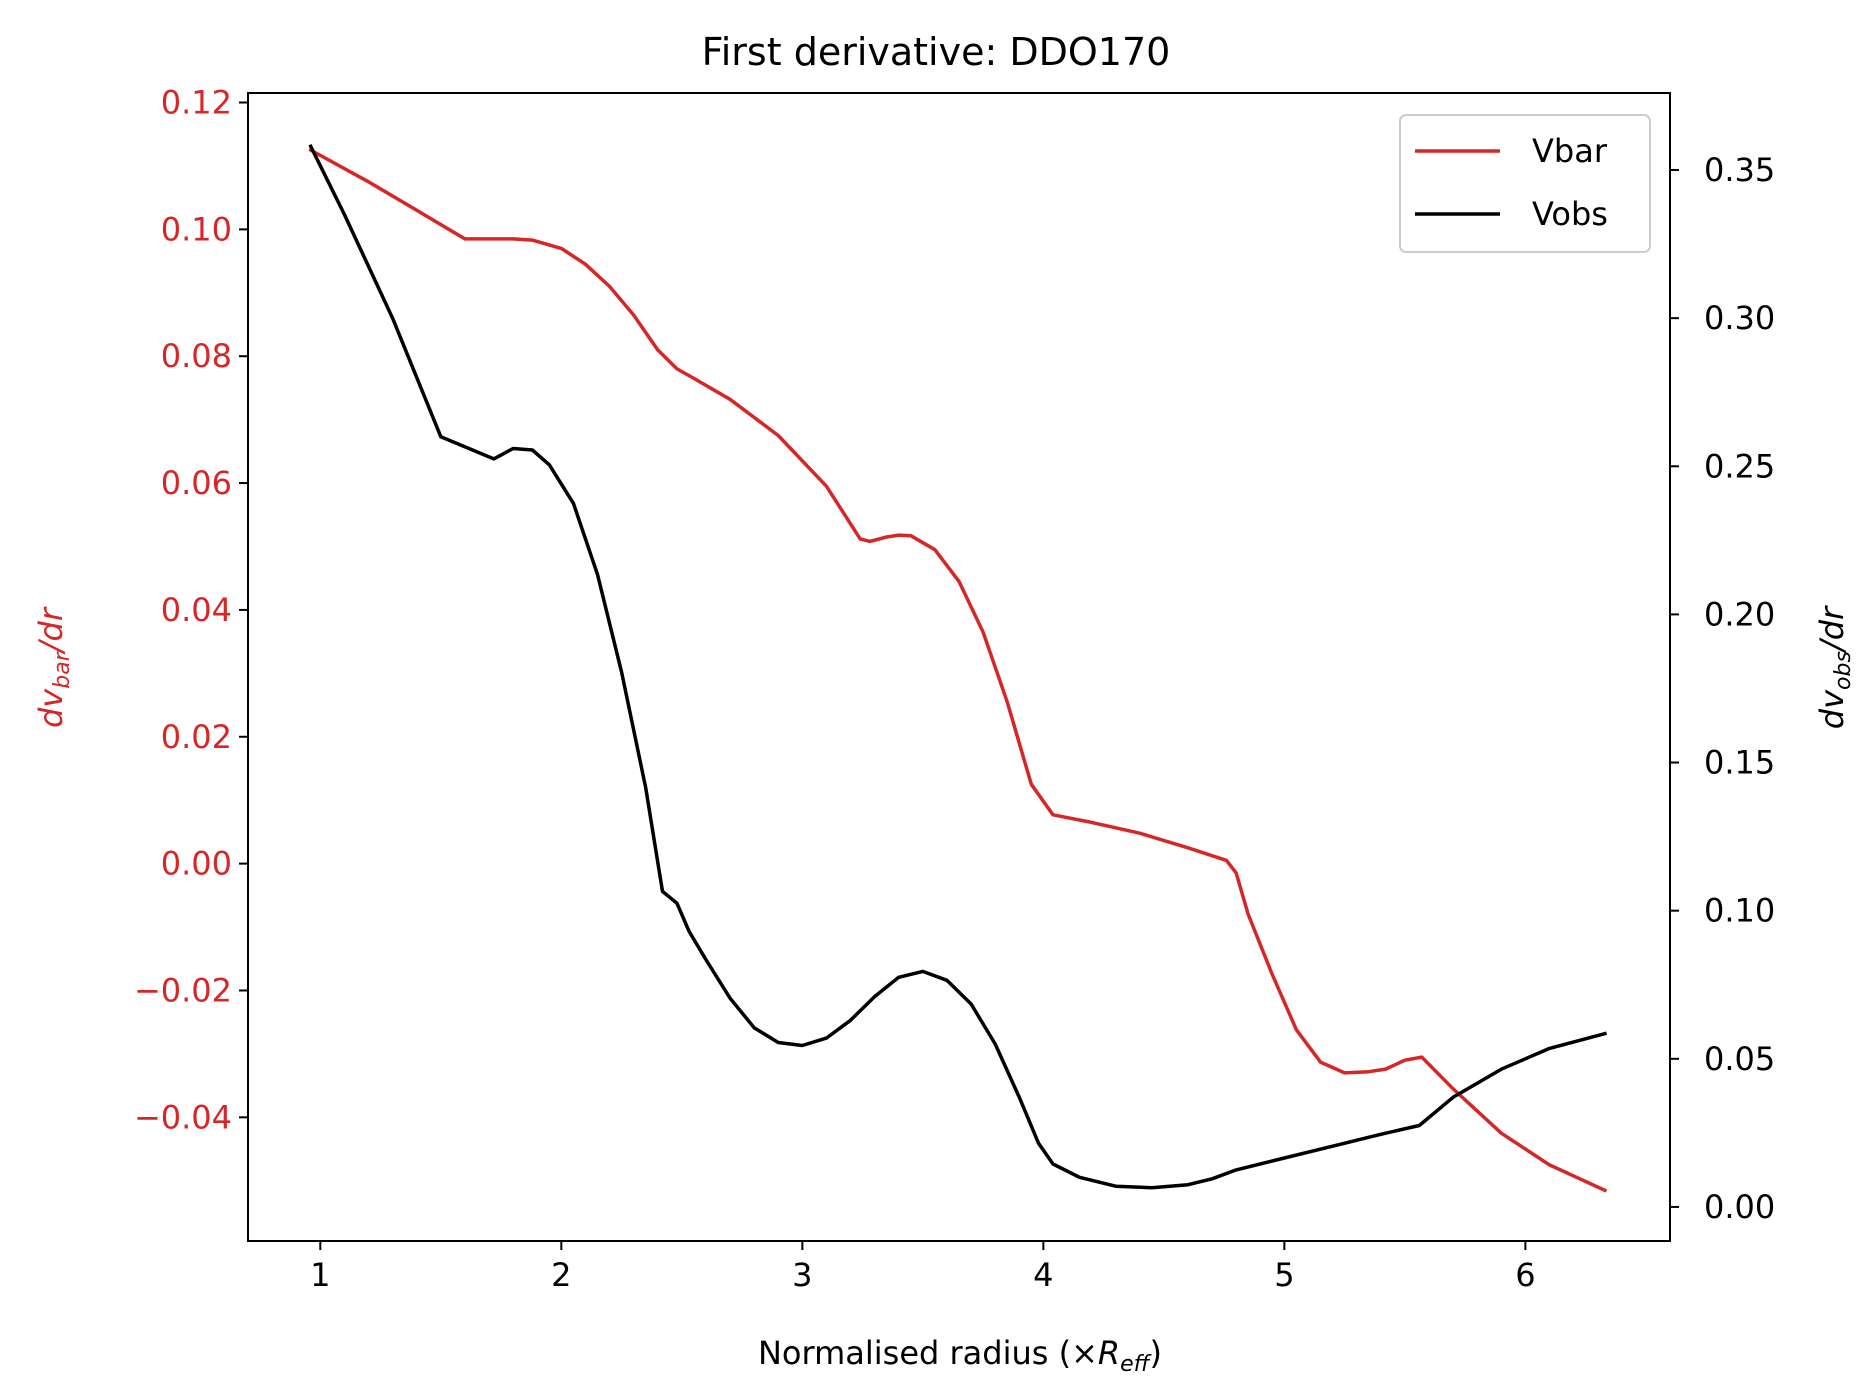 Image resolution: width=1873 pixels, height=1397 pixels. I want to click on x-tick-label: 1, so click(320, 1275).